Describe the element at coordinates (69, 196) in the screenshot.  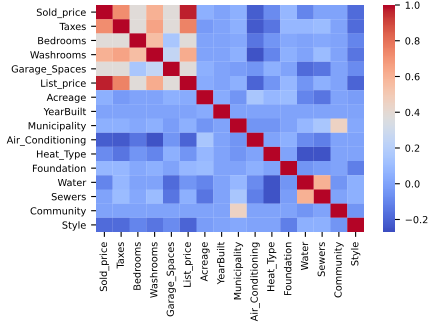
I see `y-tick-label: Sewers` at that location.